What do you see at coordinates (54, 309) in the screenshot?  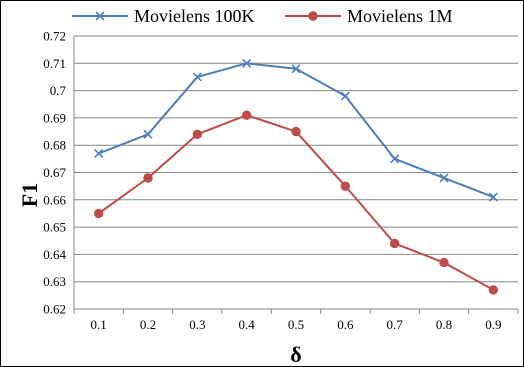 I see `y-tick-label: 0.62` at bounding box center [54, 309].